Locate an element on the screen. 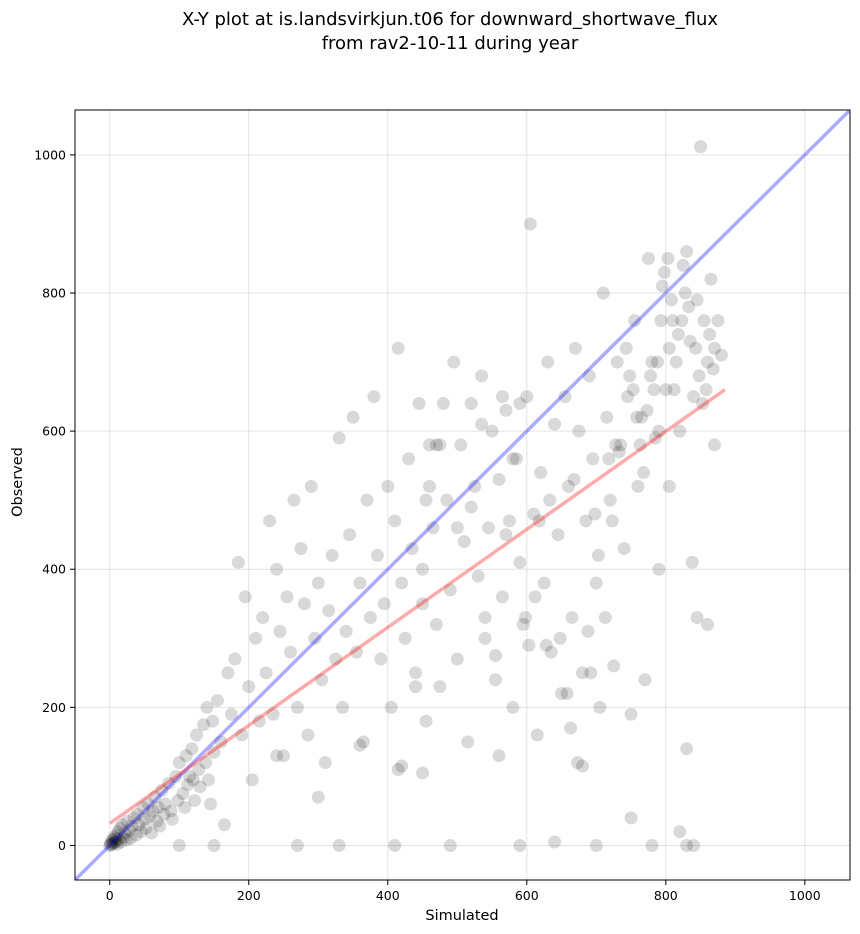  y-tick-label-2: 400 is located at coordinates (54, 569).